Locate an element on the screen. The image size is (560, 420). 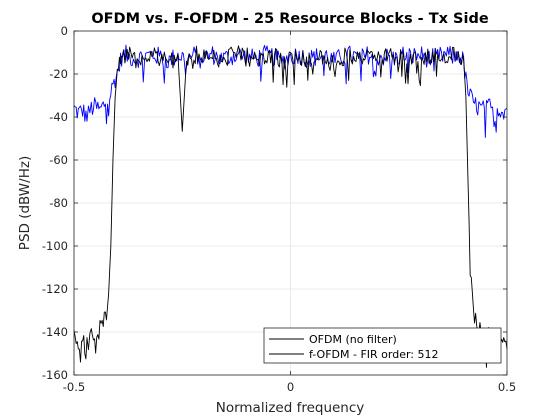
y-tick-label: -20 is located at coordinates (58, 74).